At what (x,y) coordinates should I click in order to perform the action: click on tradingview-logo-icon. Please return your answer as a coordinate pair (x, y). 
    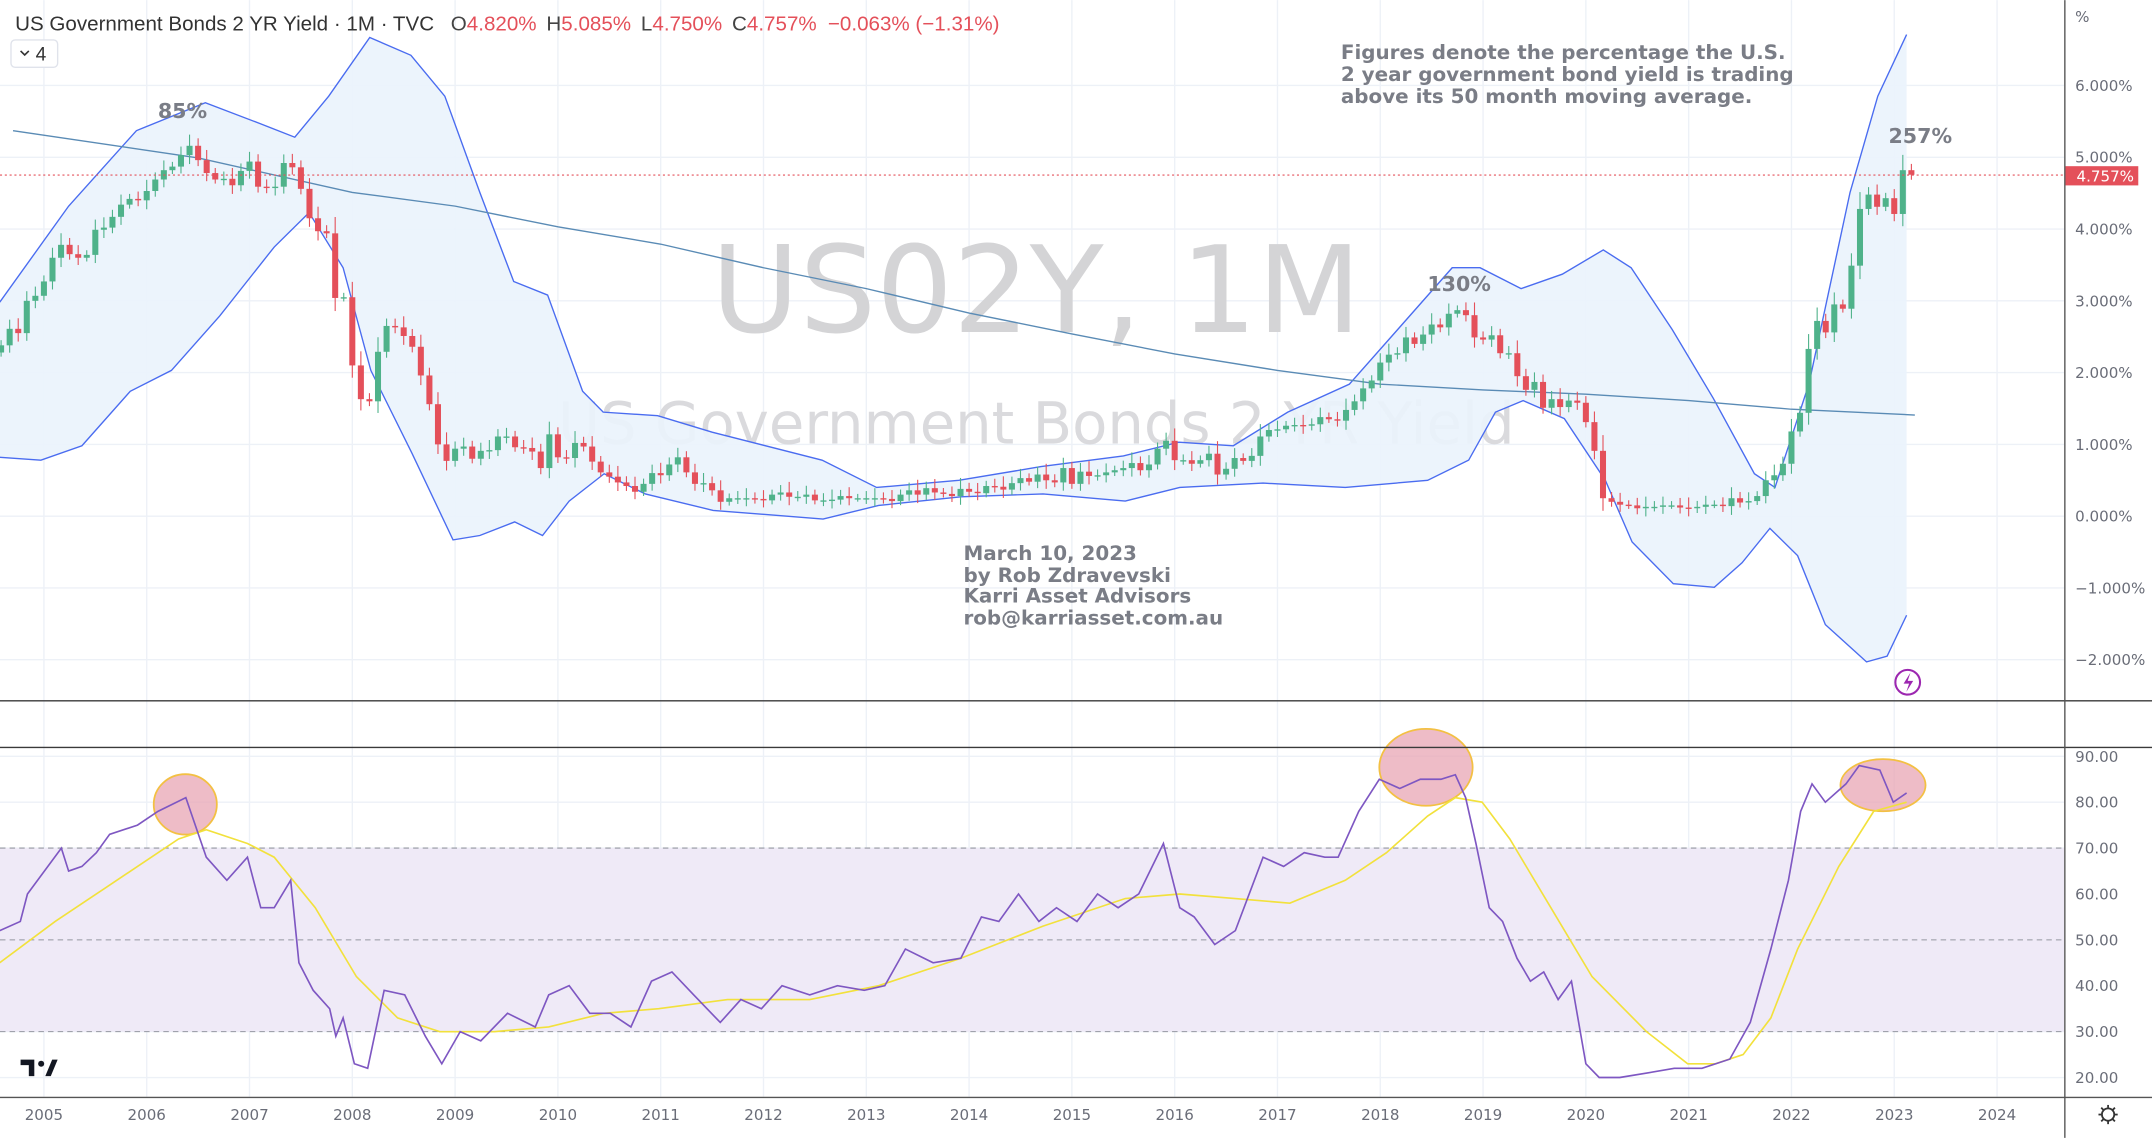
    Looking at the image, I should click on (39, 1068).